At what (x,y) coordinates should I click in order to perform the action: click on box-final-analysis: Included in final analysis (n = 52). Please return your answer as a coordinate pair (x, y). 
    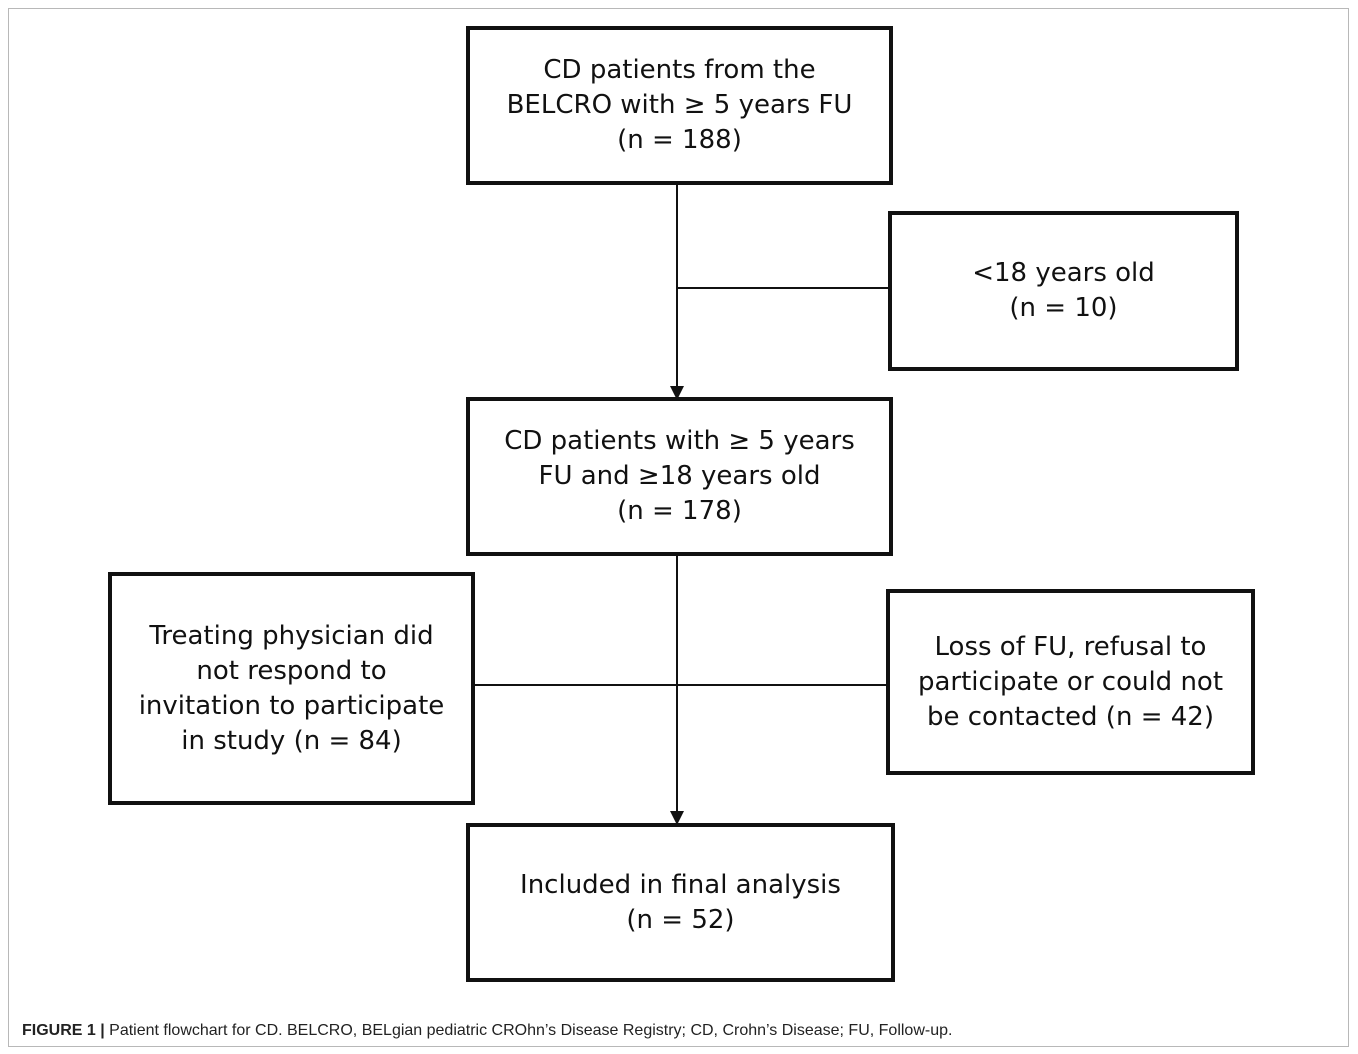
    Looking at the image, I should click on (680, 902).